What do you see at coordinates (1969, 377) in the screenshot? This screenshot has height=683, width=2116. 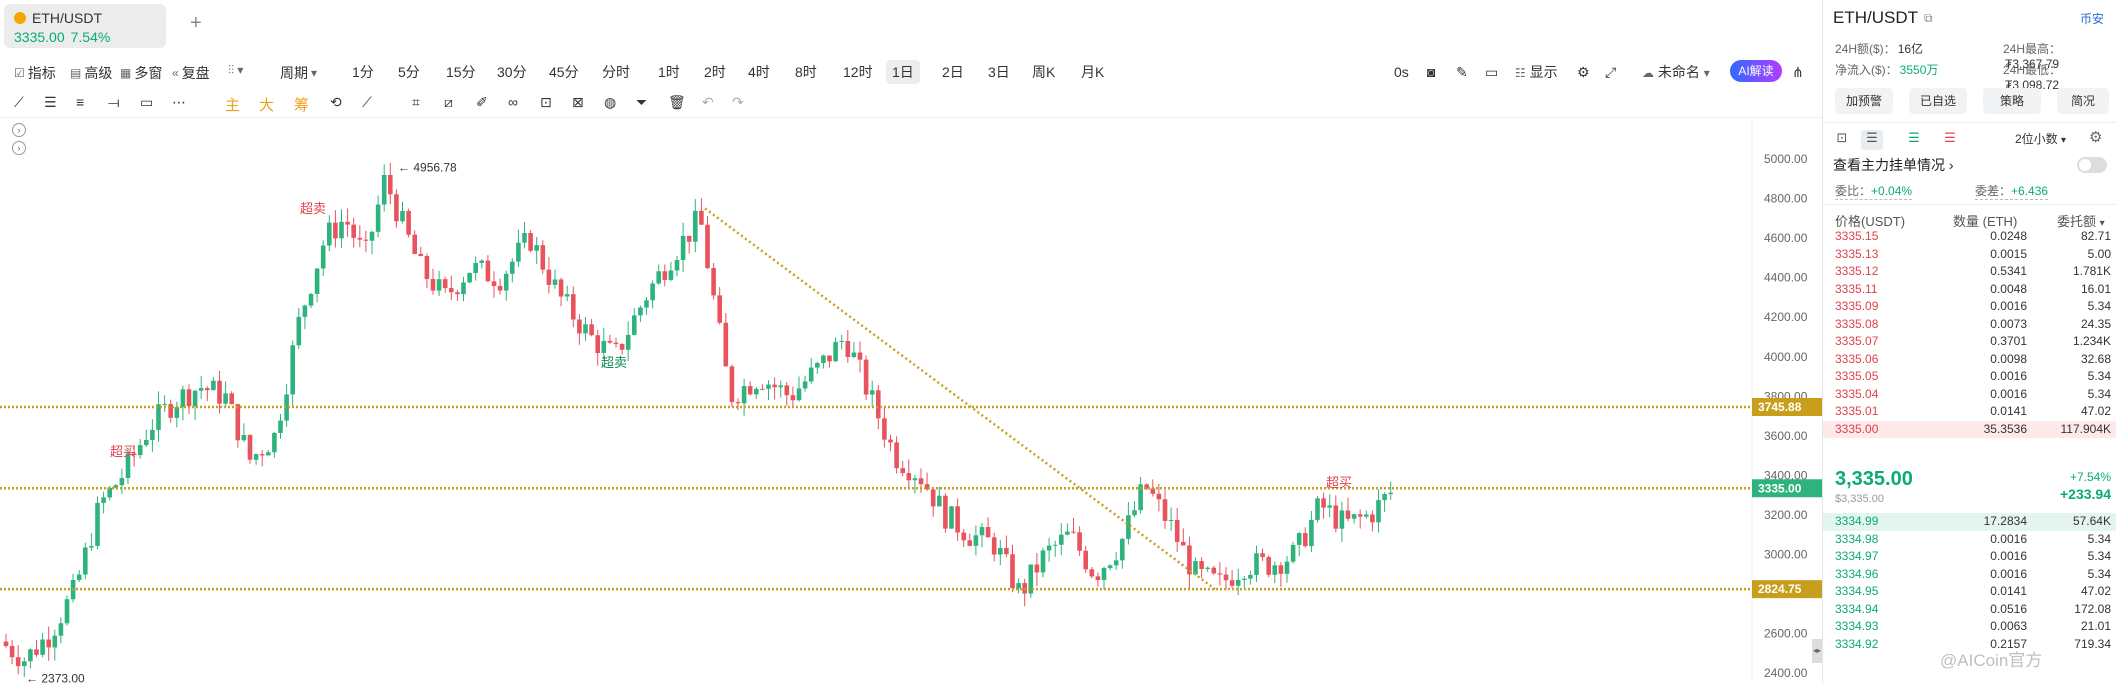 I see `ask-row: 3335.05 0.0016 5.34` at bounding box center [1969, 377].